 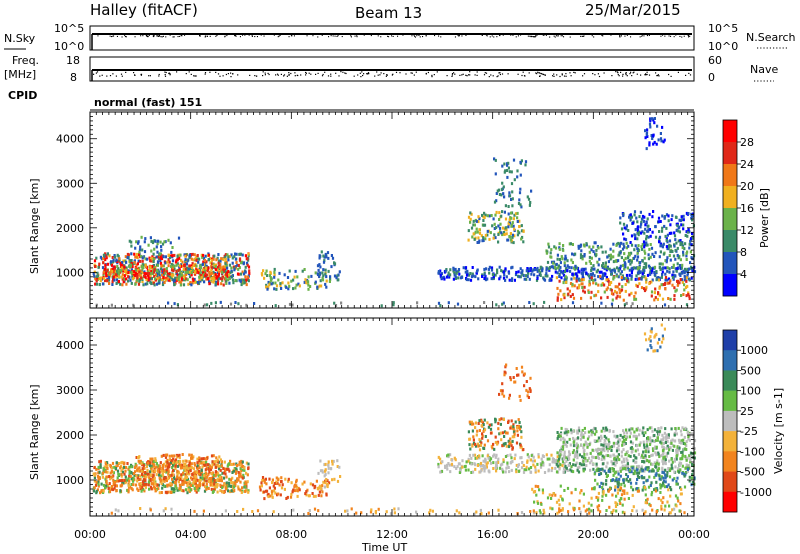 I want to click on freq-panel, so click(x=392, y=69).